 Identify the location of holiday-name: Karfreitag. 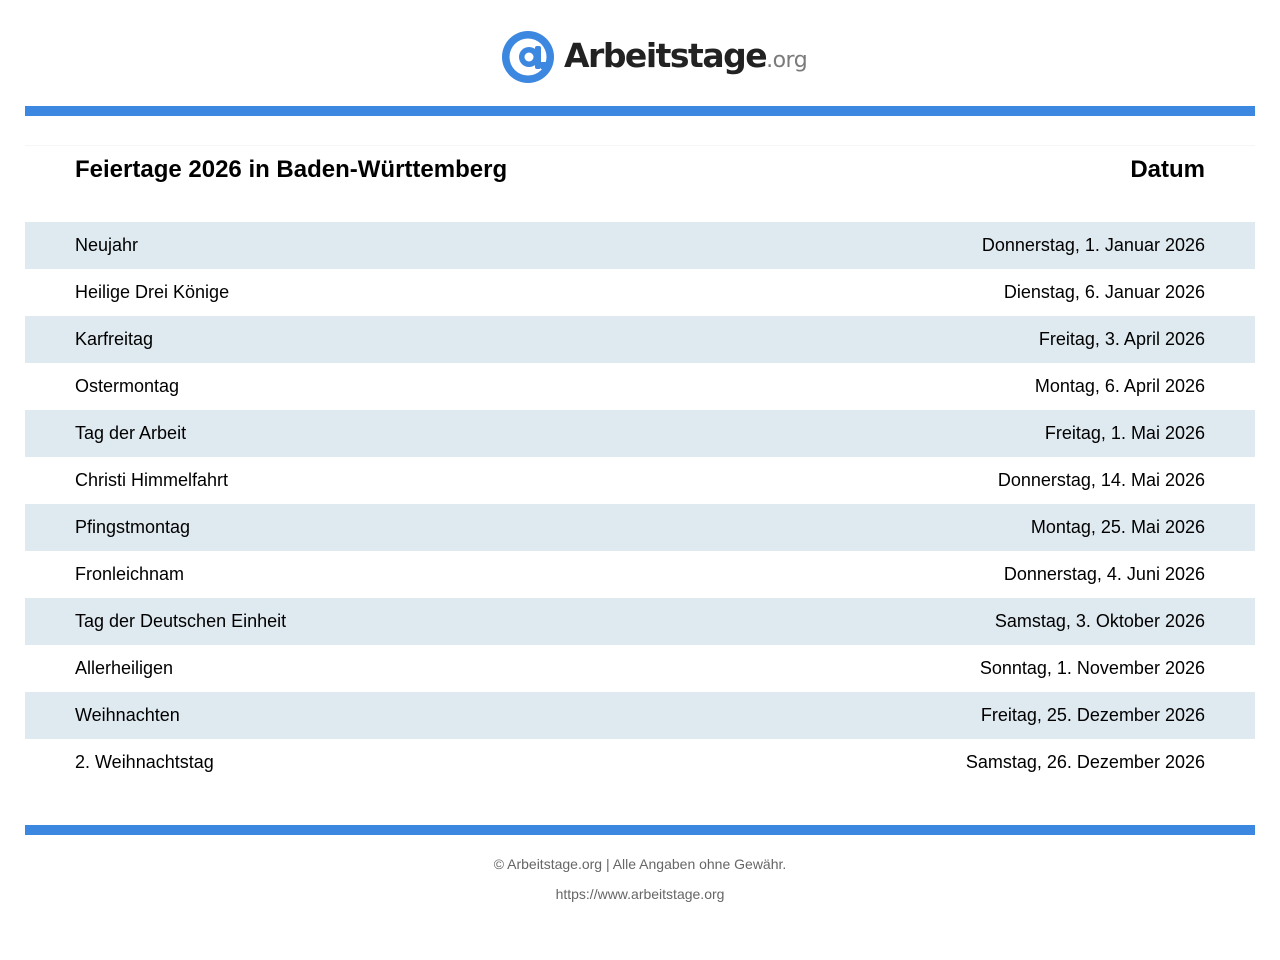
(114, 339).